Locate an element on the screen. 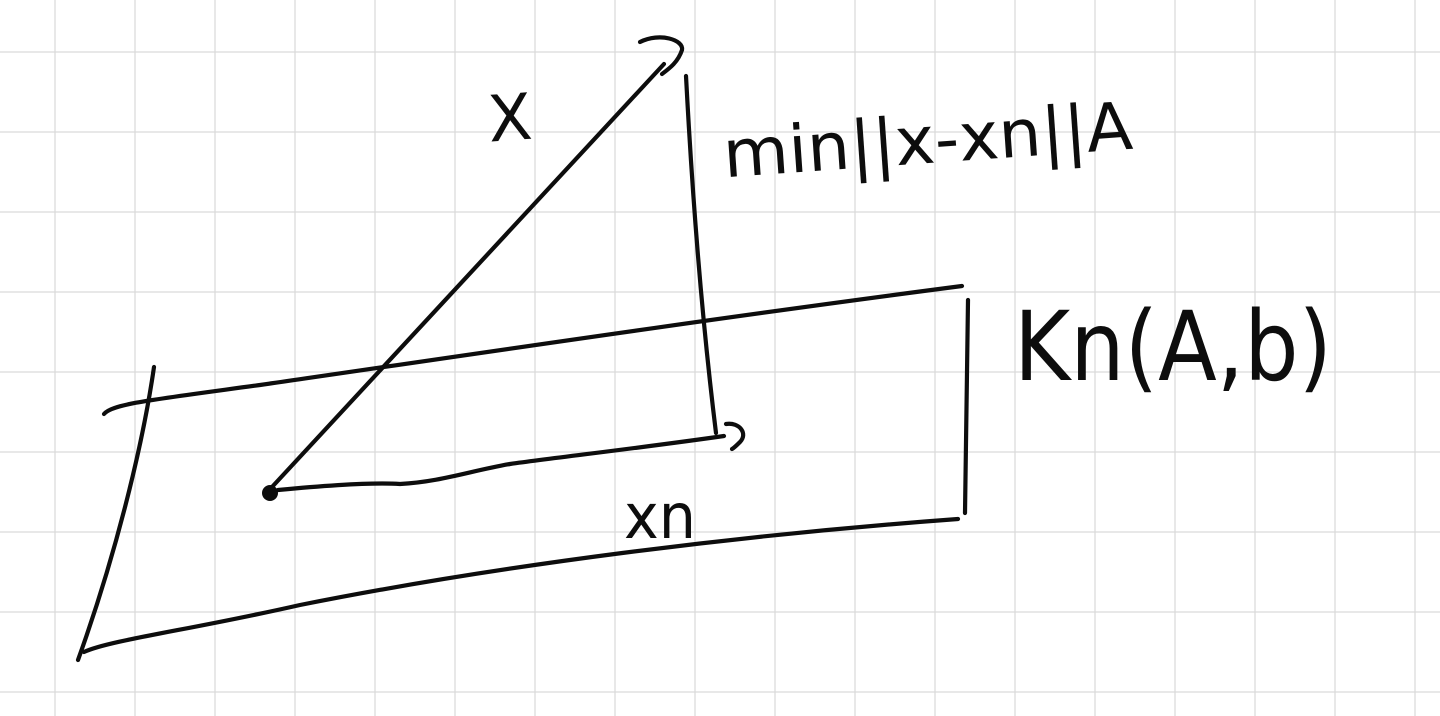 The width and height of the screenshot is (1440, 716). vector-x-arrowhead is located at coordinates (661, 56).